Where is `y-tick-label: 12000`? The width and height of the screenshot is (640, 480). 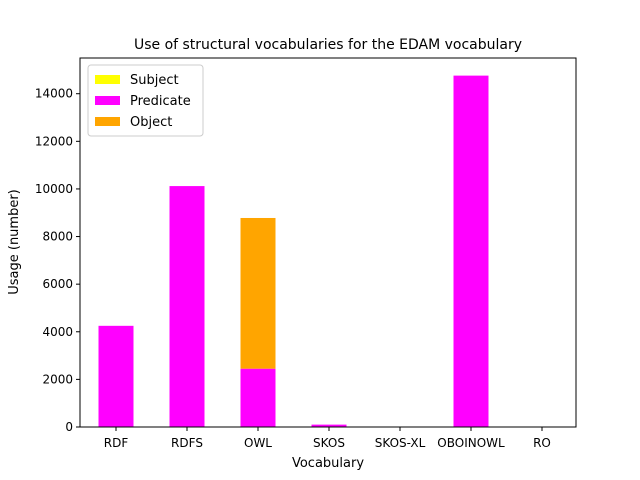 y-tick-label: 12000 is located at coordinates (54, 141).